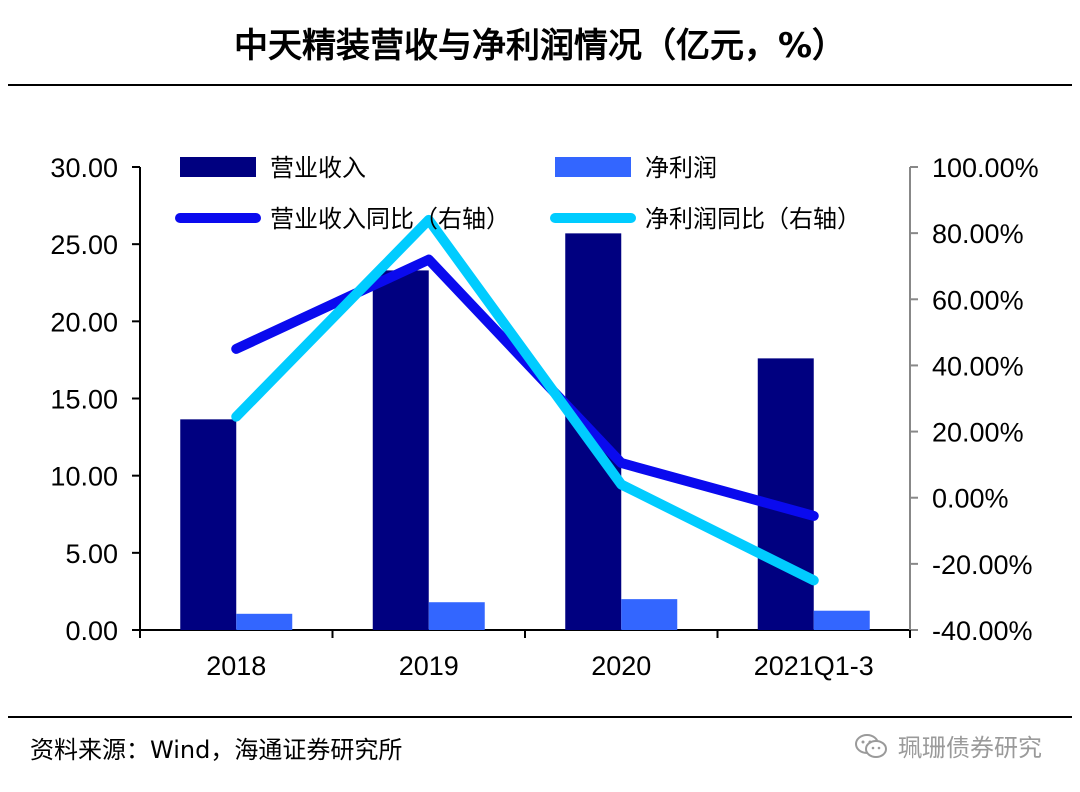 The image size is (1080, 792). I want to click on legend-label: 净利润同比（右轴）, so click(753, 219).